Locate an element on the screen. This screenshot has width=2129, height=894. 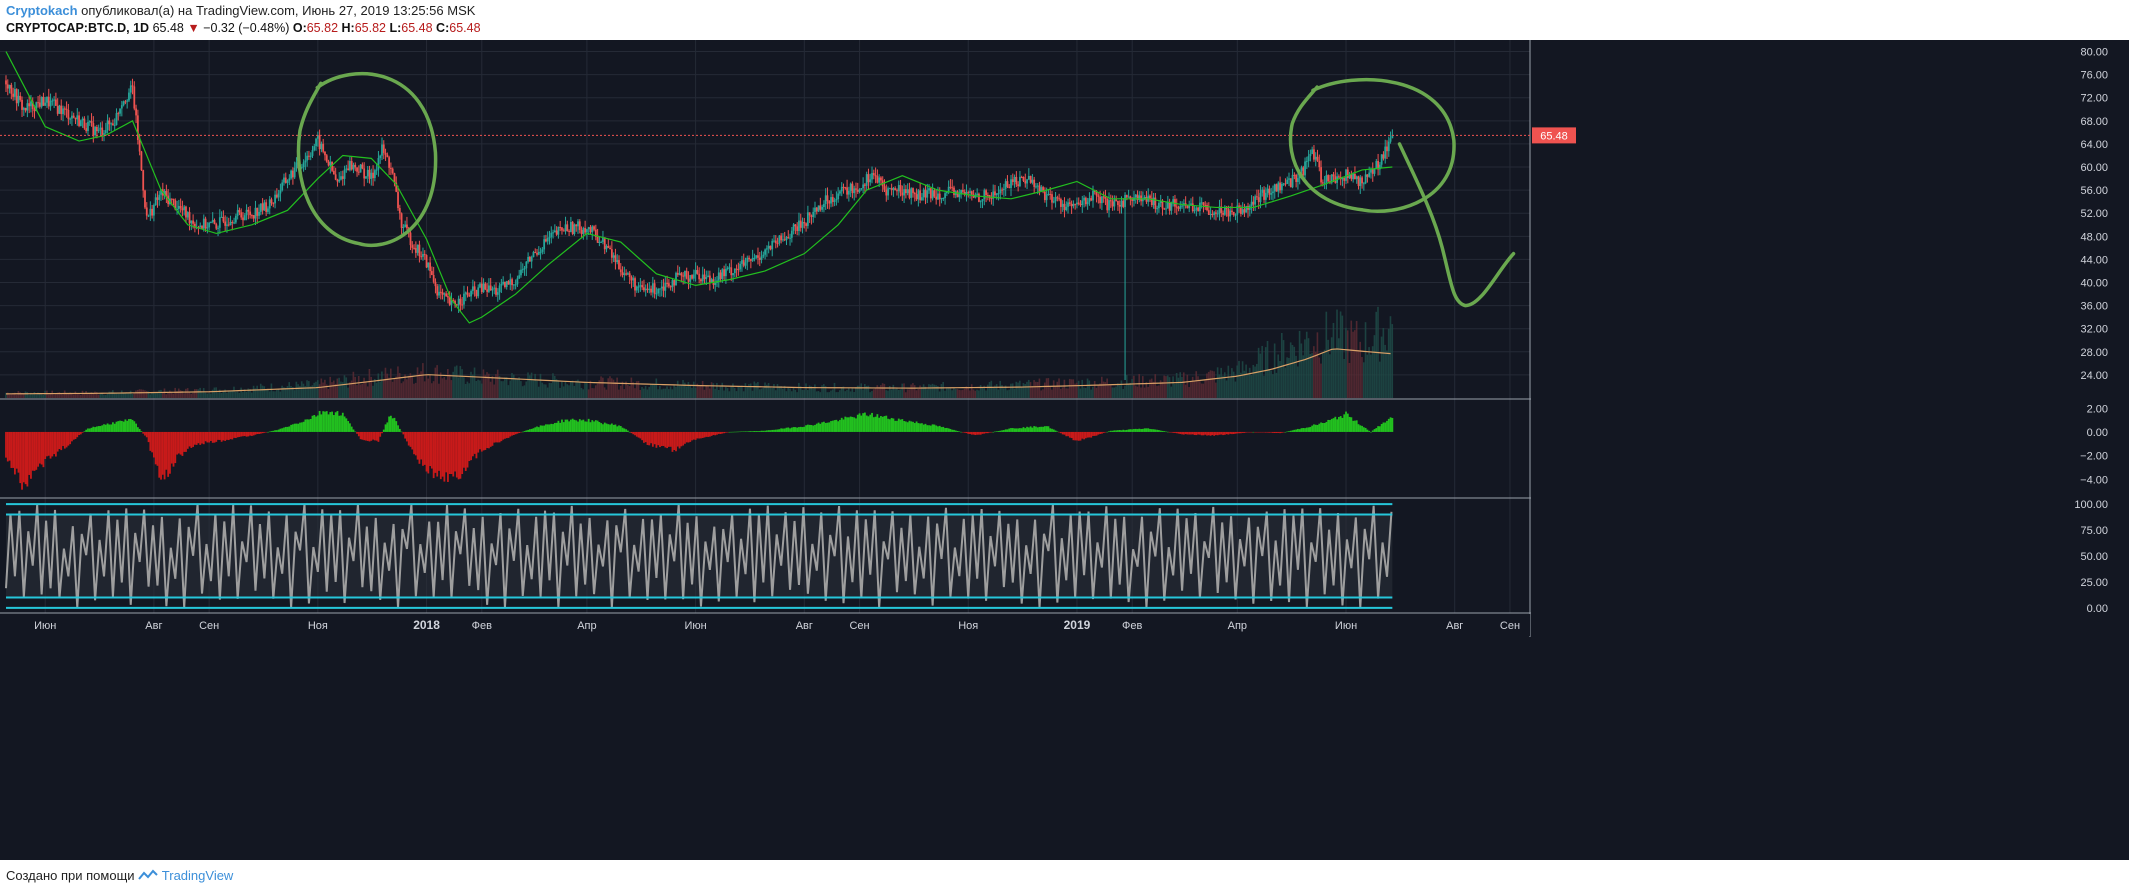
author-link: Cryptokach is located at coordinates (42, 10).